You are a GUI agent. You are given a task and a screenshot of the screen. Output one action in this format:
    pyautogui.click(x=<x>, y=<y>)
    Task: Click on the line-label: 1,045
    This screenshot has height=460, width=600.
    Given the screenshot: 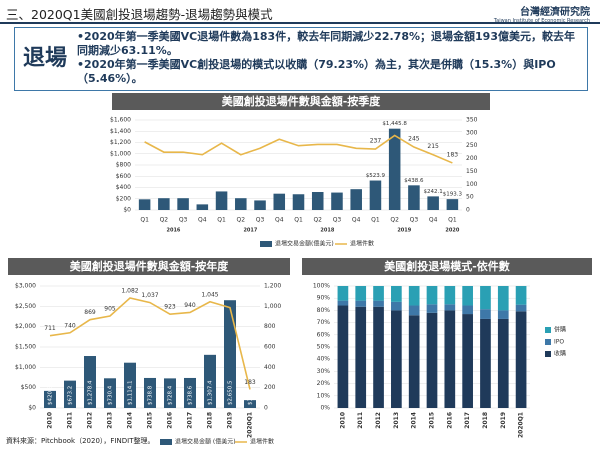 What is the action you would take?
    pyautogui.click(x=209, y=294)
    